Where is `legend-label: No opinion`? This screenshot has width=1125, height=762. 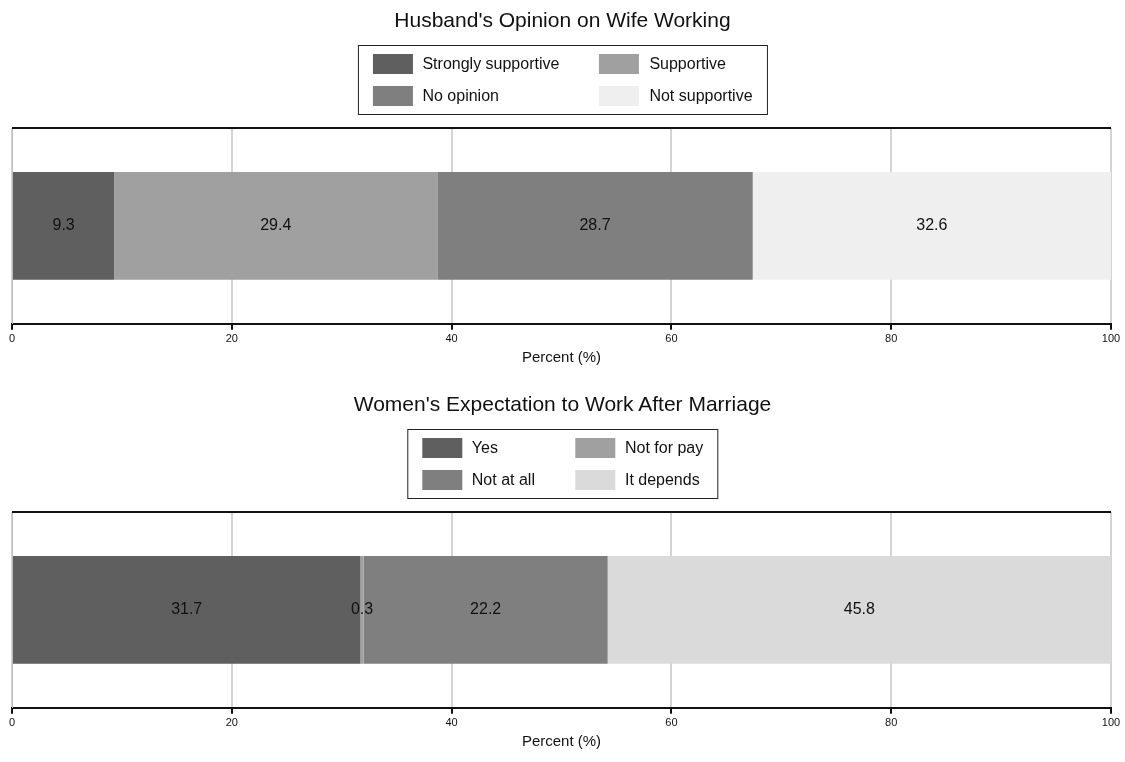 legend-label: No opinion is located at coordinates (460, 96).